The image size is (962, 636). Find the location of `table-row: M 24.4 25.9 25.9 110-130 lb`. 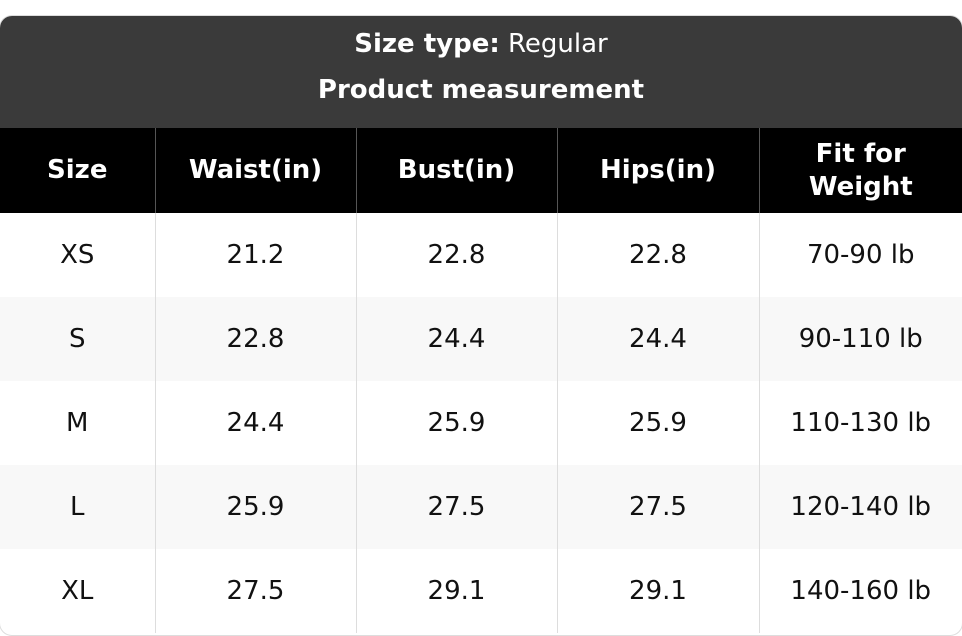

table-row: M 24.4 25.9 25.9 110-130 lb is located at coordinates (481, 423).